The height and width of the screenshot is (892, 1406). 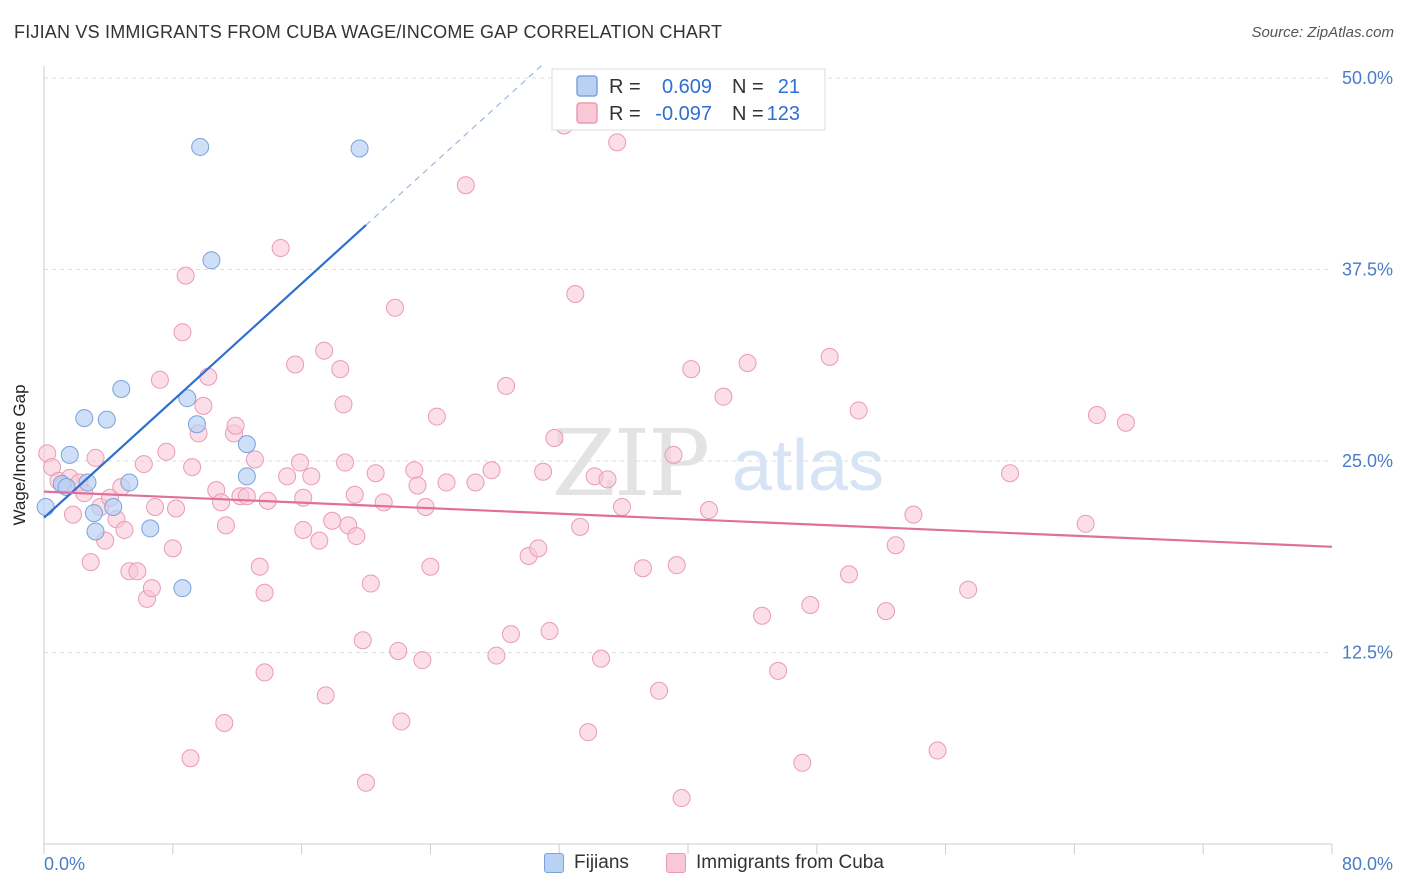 I want to click on source-attribution: Source: ZipAtlas.com, so click(x=1322, y=32).